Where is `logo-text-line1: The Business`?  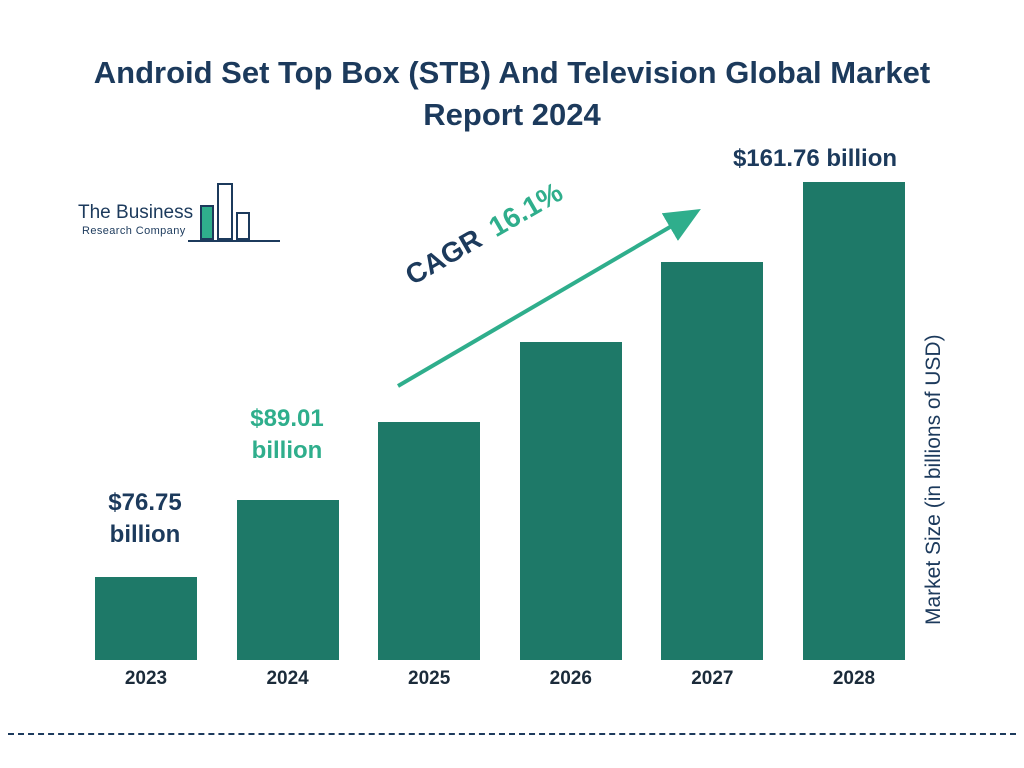 logo-text-line1: The Business is located at coordinates (136, 212).